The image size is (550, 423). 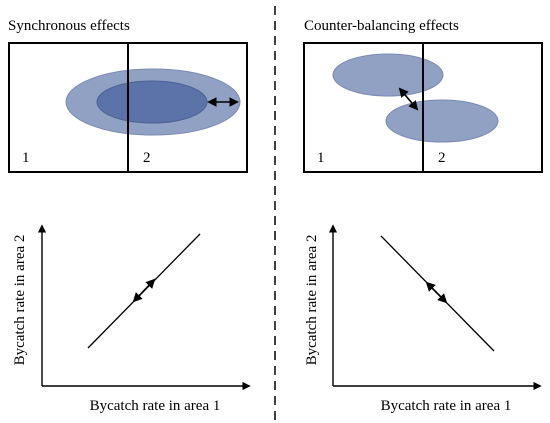 I want to click on right-x-axis-label: Bycatch rate in area 1, so click(x=446, y=406).